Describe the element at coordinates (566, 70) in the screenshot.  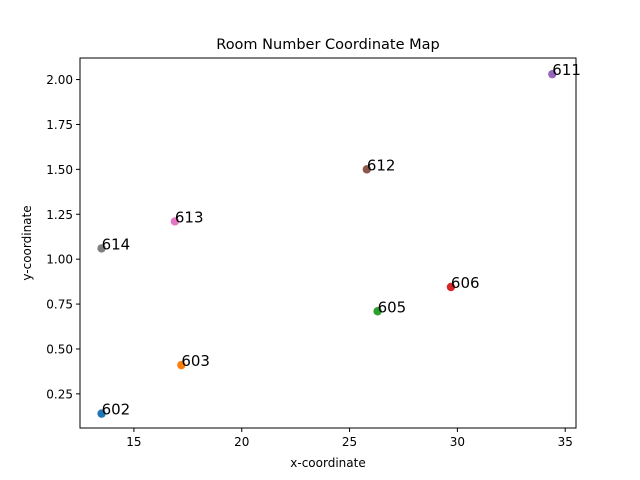
I see `point-label-611: 611` at that location.